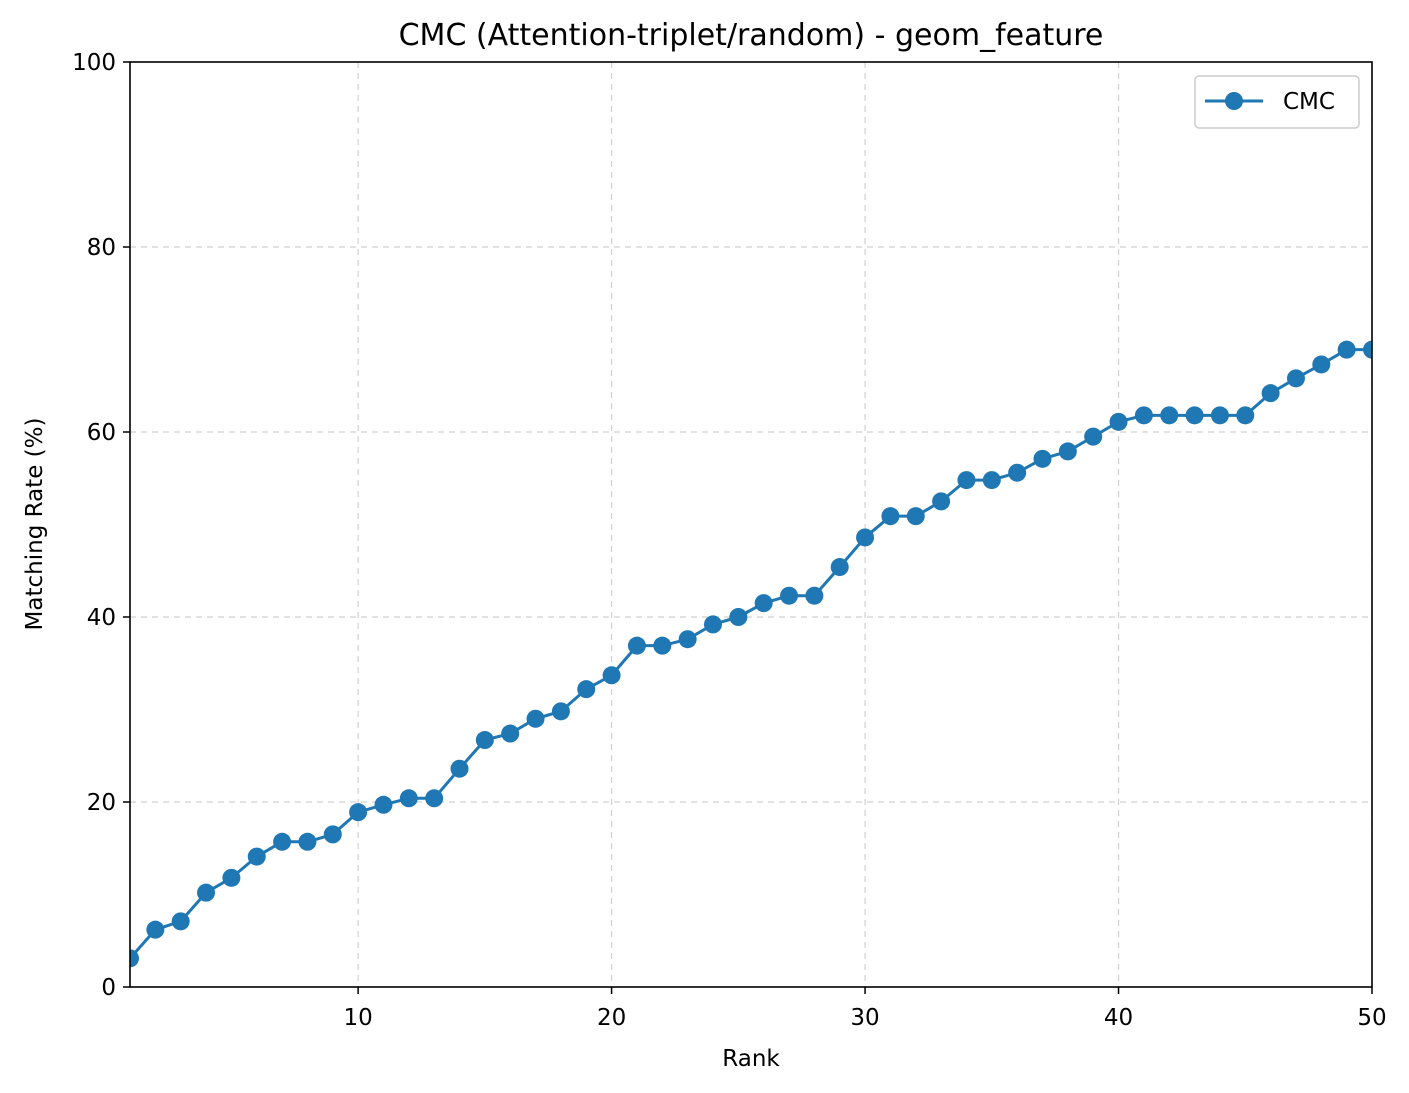 Image resolution: width=1409 pixels, height=1093 pixels. Describe the element at coordinates (1309, 102) in the screenshot. I see `legend-label: CMC` at that location.